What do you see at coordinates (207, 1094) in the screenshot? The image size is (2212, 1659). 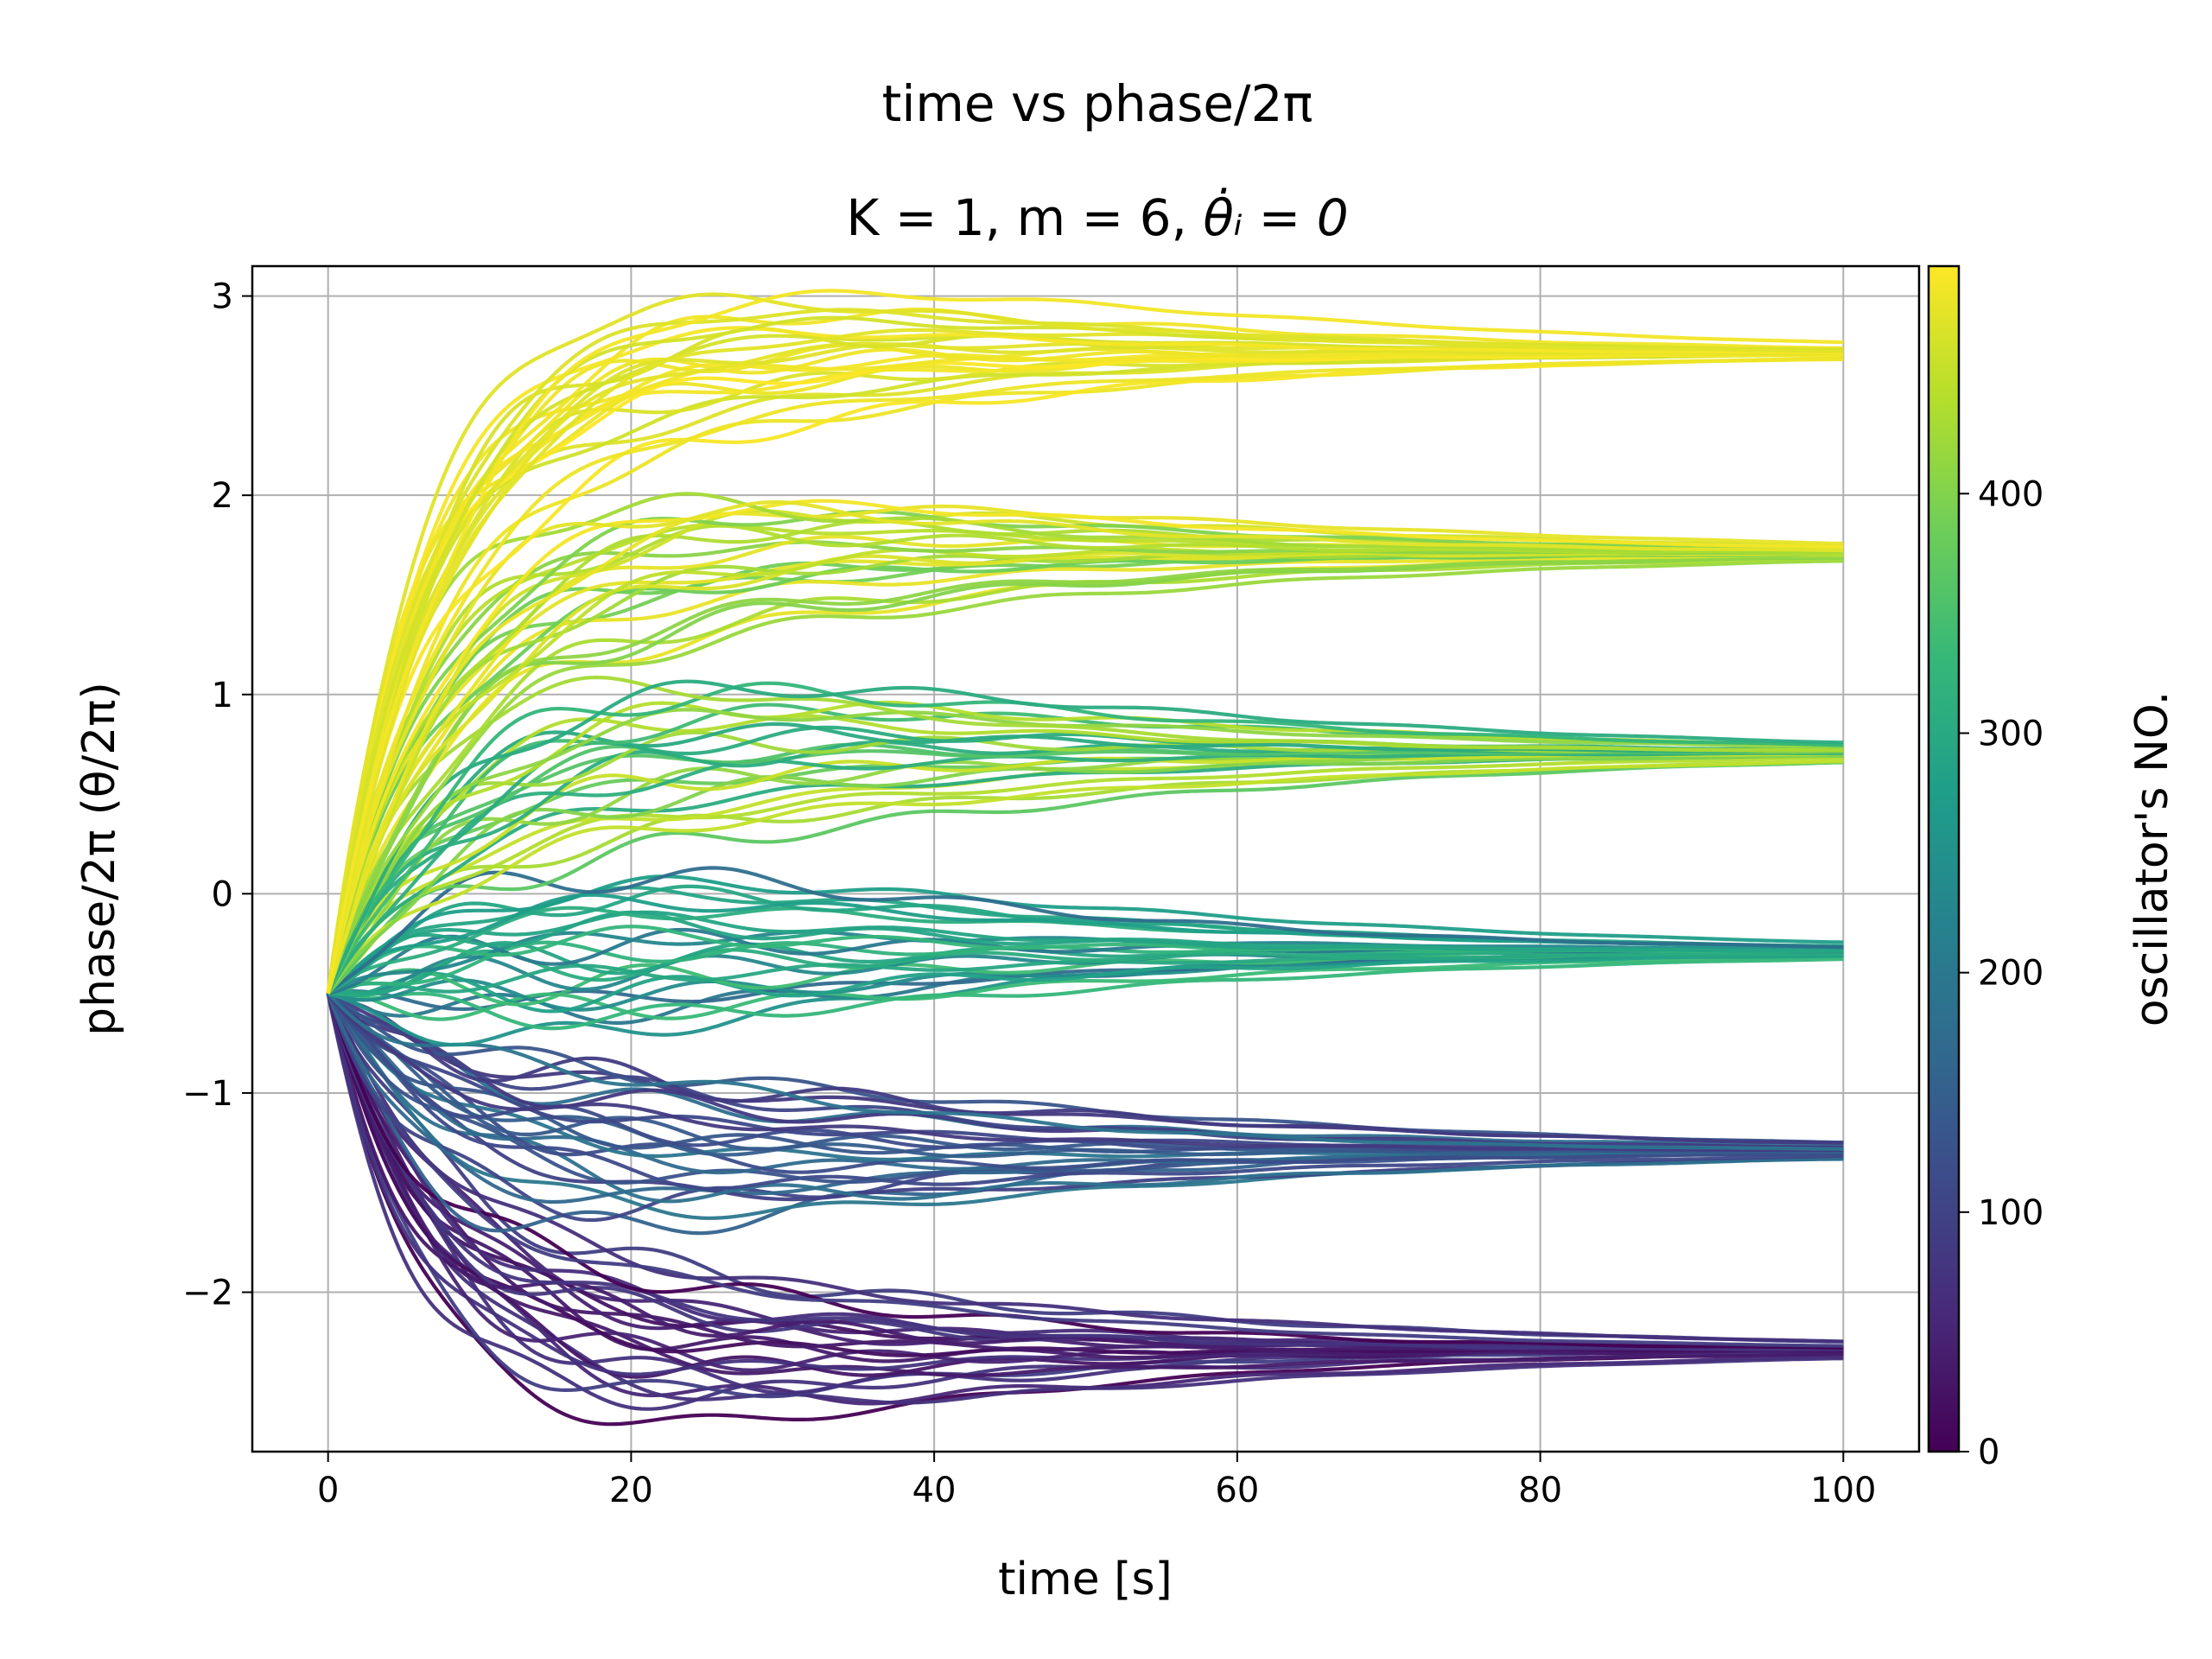 I see `y-tick-label: −1` at bounding box center [207, 1094].